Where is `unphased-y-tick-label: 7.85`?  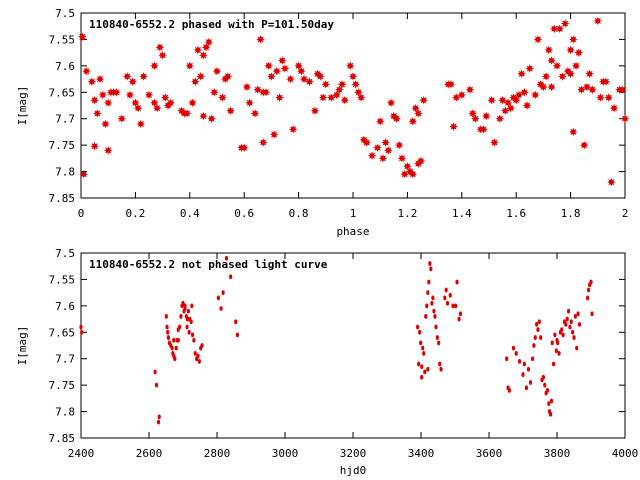
unphased-y-tick-label: 7.85 is located at coordinates (62, 438).